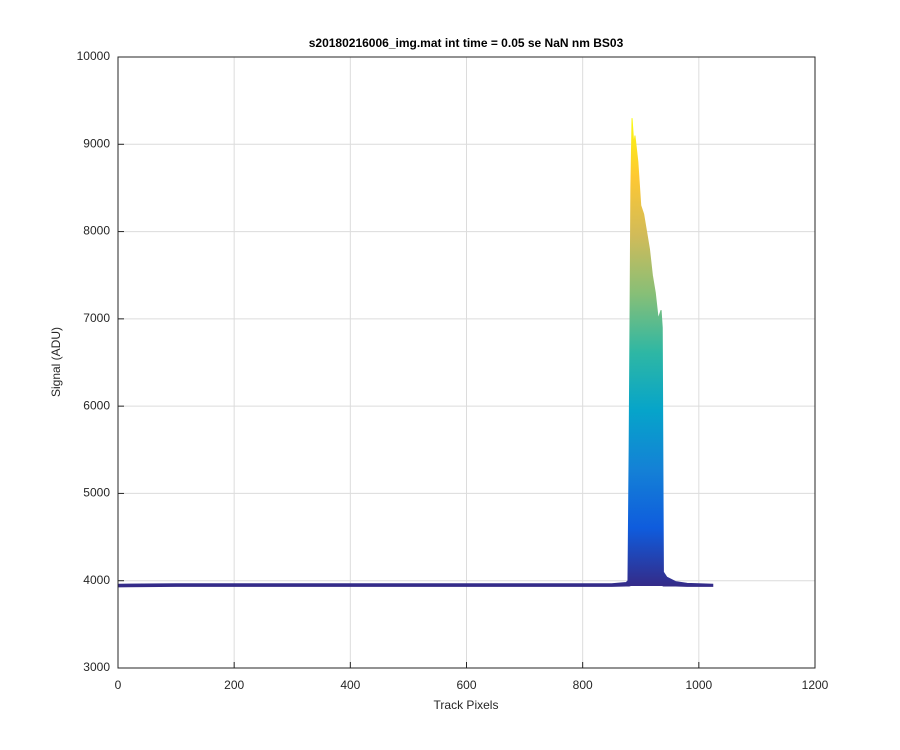 The width and height of the screenshot is (900, 750). What do you see at coordinates (96, 493) in the screenshot?
I see `y-tick-label: 5000` at bounding box center [96, 493].